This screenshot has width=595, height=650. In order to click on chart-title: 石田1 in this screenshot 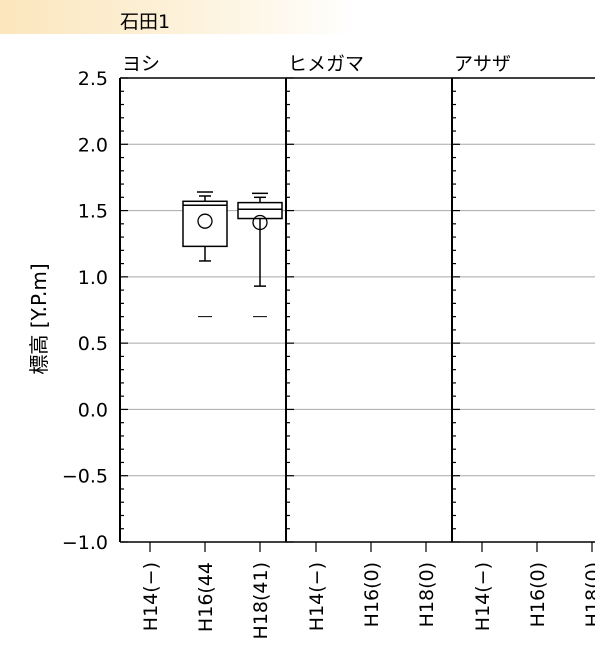, I will do `click(145, 22)`.